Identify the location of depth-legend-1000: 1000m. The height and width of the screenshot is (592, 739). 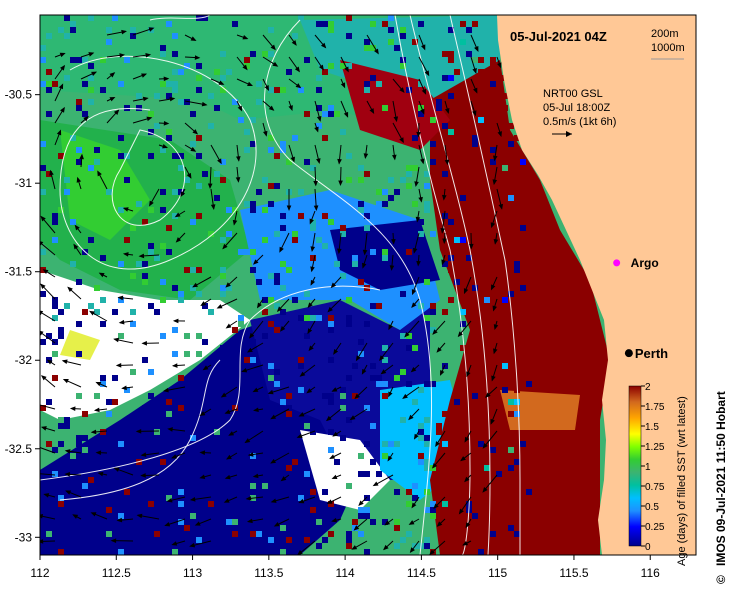
(668, 48).